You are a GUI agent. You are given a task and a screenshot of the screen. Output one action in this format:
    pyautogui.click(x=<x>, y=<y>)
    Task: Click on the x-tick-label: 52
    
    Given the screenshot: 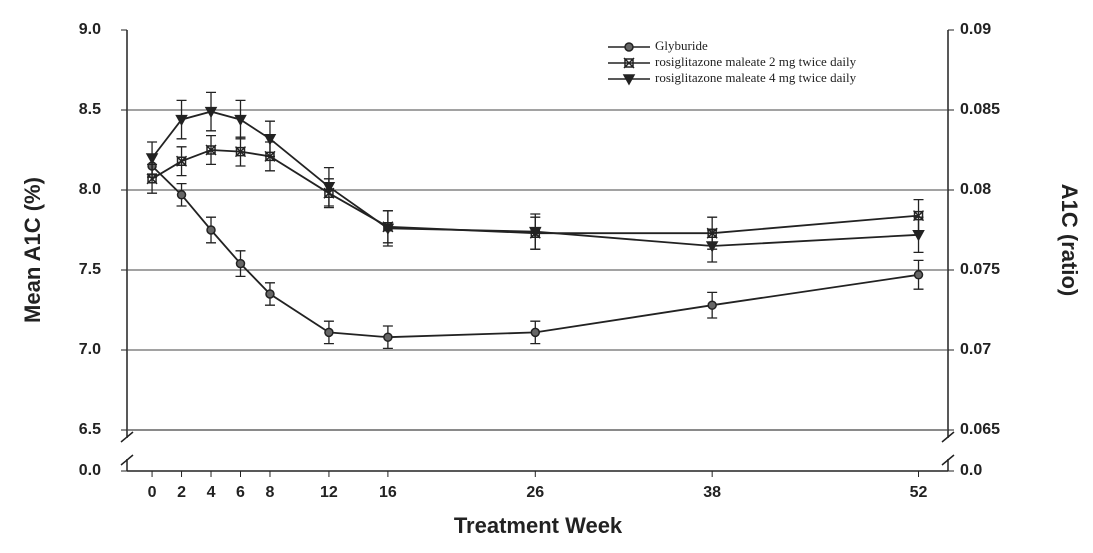 What is the action you would take?
    pyautogui.click(x=919, y=492)
    